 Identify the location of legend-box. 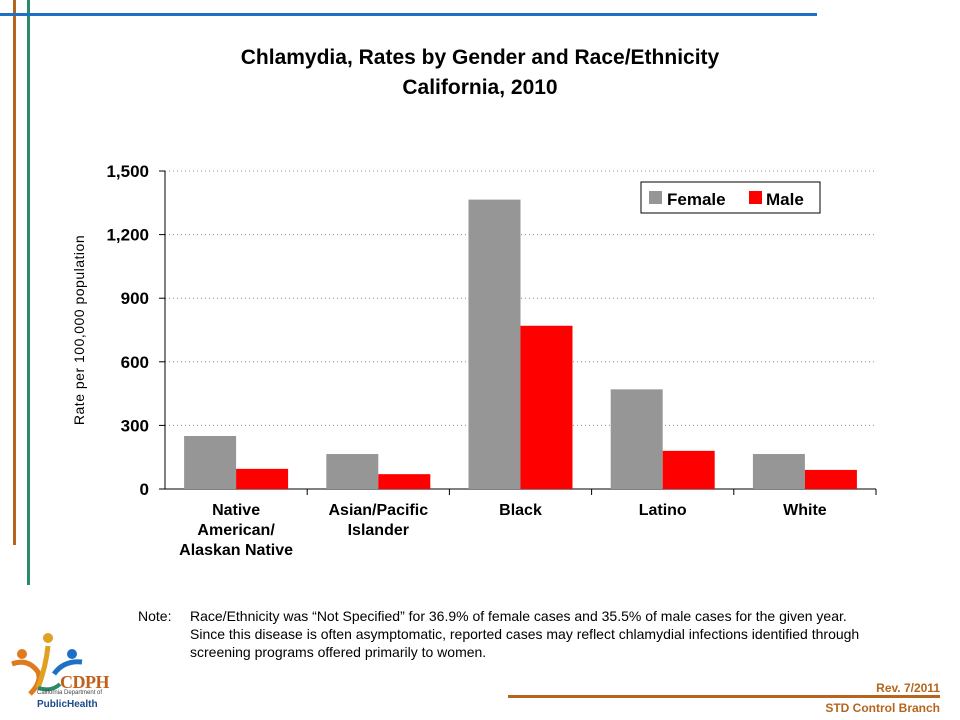
(730, 197).